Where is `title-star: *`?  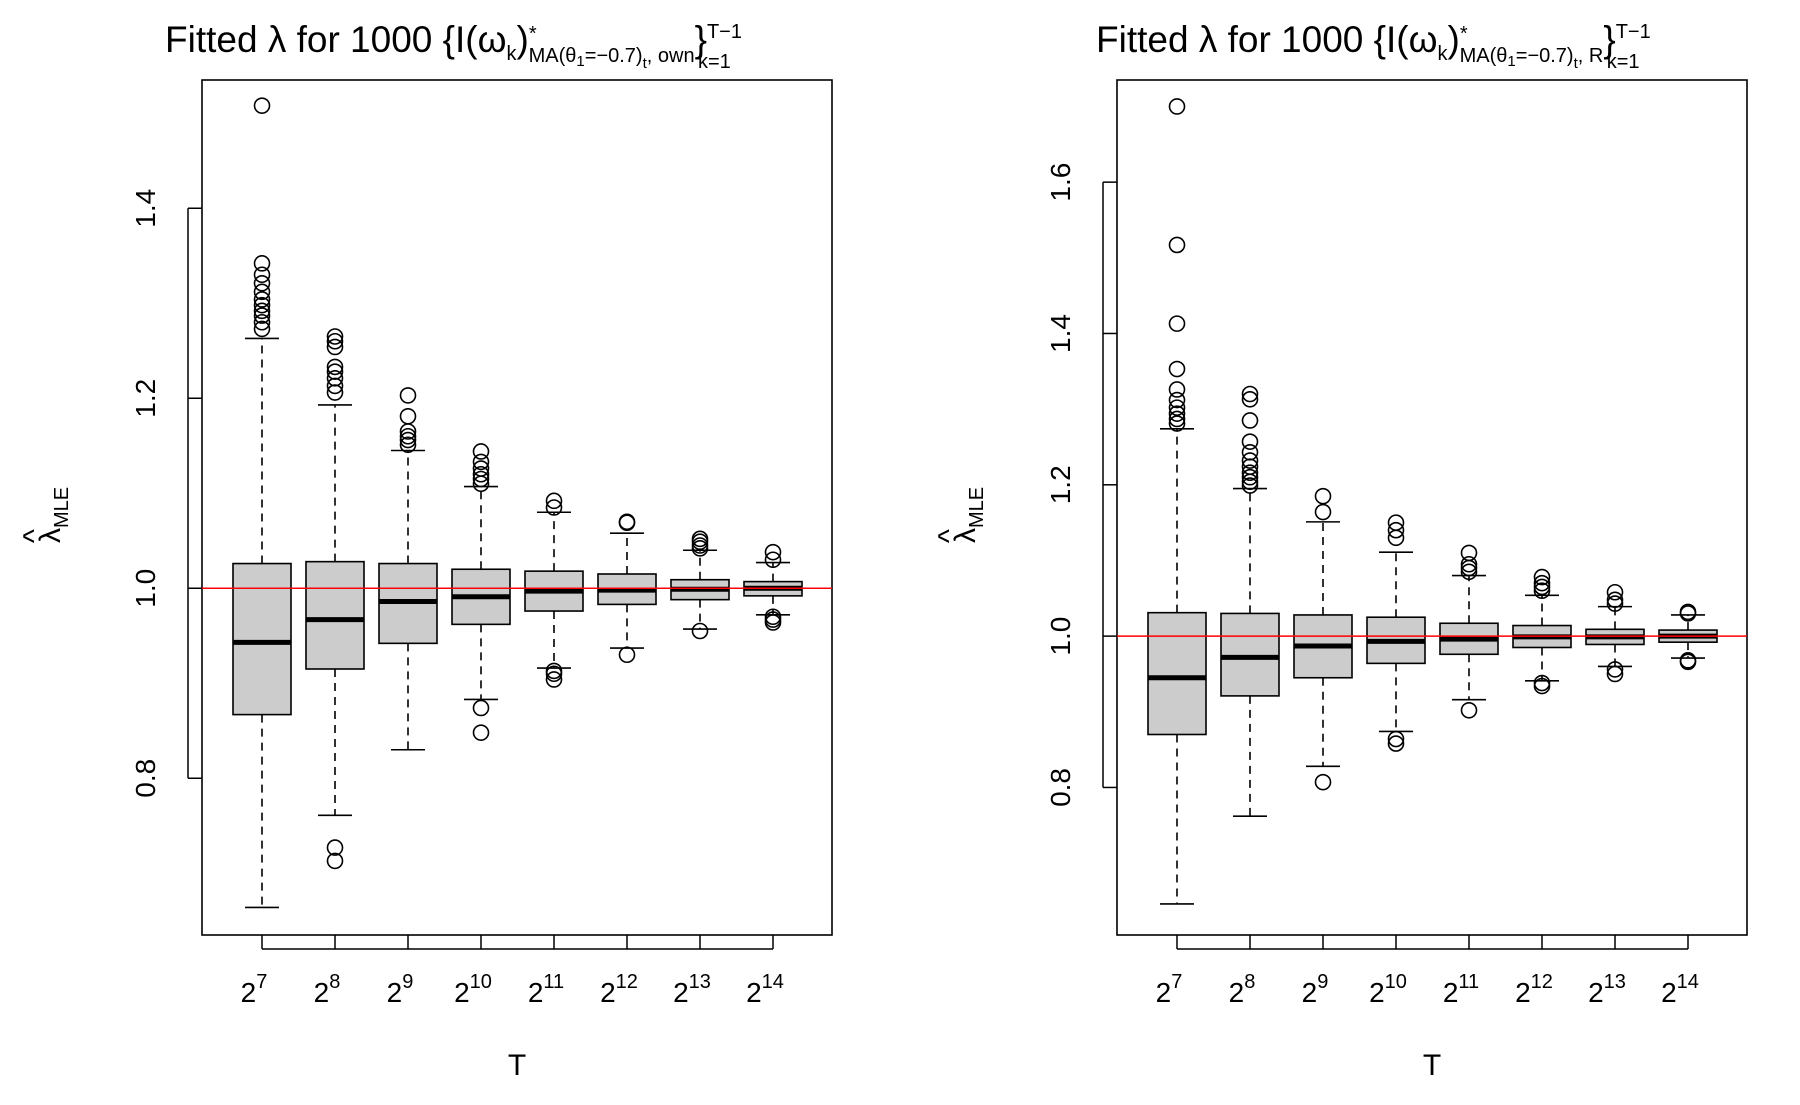 title-star: * is located at coordinates (1464, 34).